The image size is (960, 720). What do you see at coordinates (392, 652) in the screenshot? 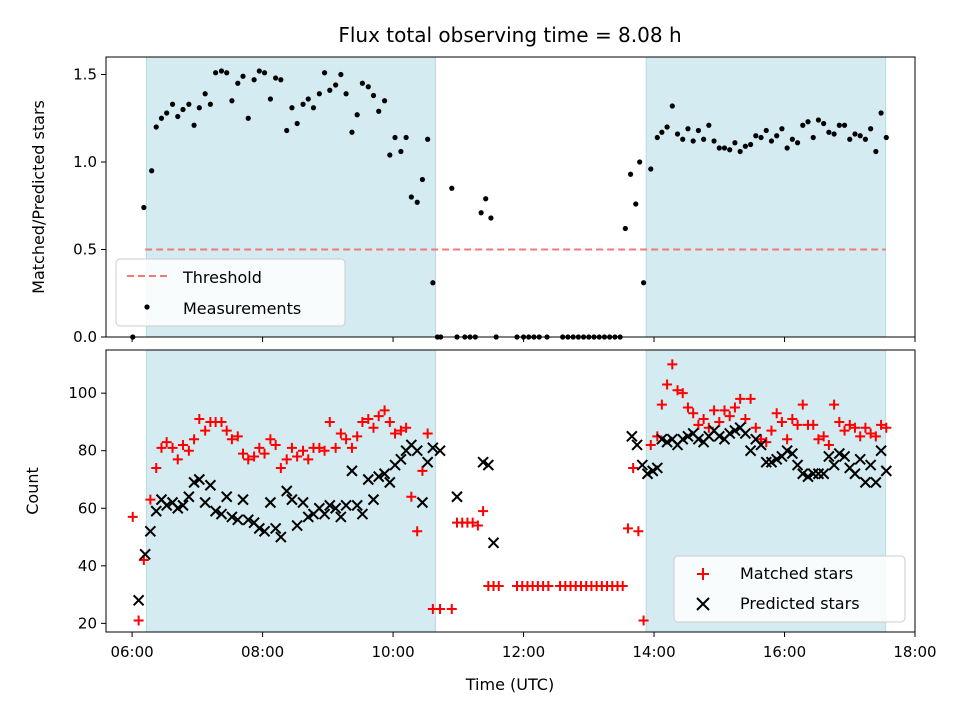
I see `x-tick-label: 10:00` at bounding box center [392, 652].